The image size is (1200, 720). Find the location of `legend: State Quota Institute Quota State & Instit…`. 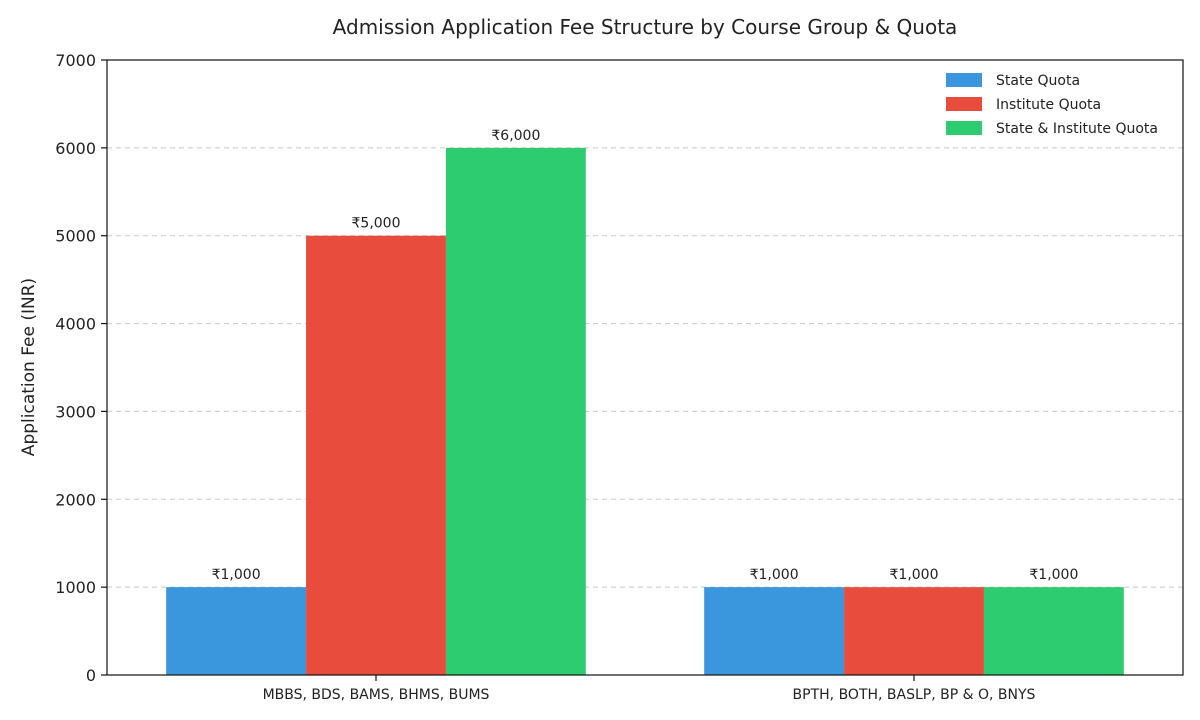

legend: State Quota Institute Quota State & Instit… is located at coordinates (1052, 105).